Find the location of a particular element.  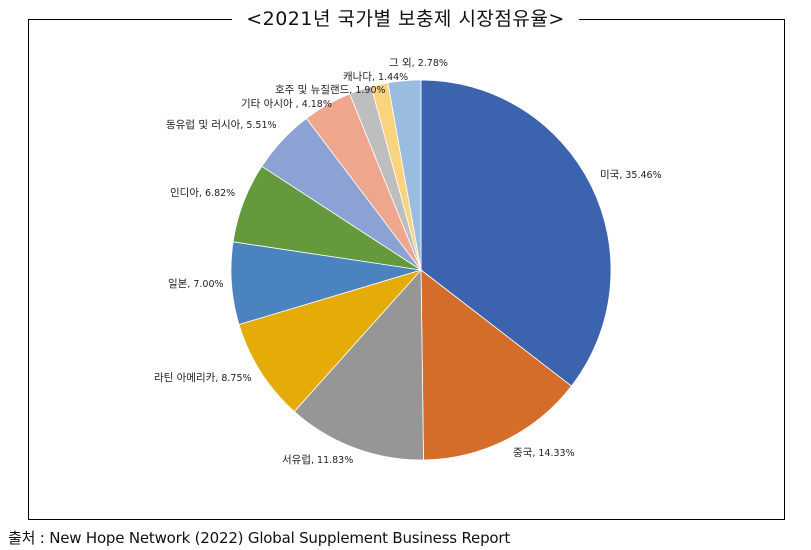

data-label: 인디아, 6.82% is located at coordinates (202, 192).